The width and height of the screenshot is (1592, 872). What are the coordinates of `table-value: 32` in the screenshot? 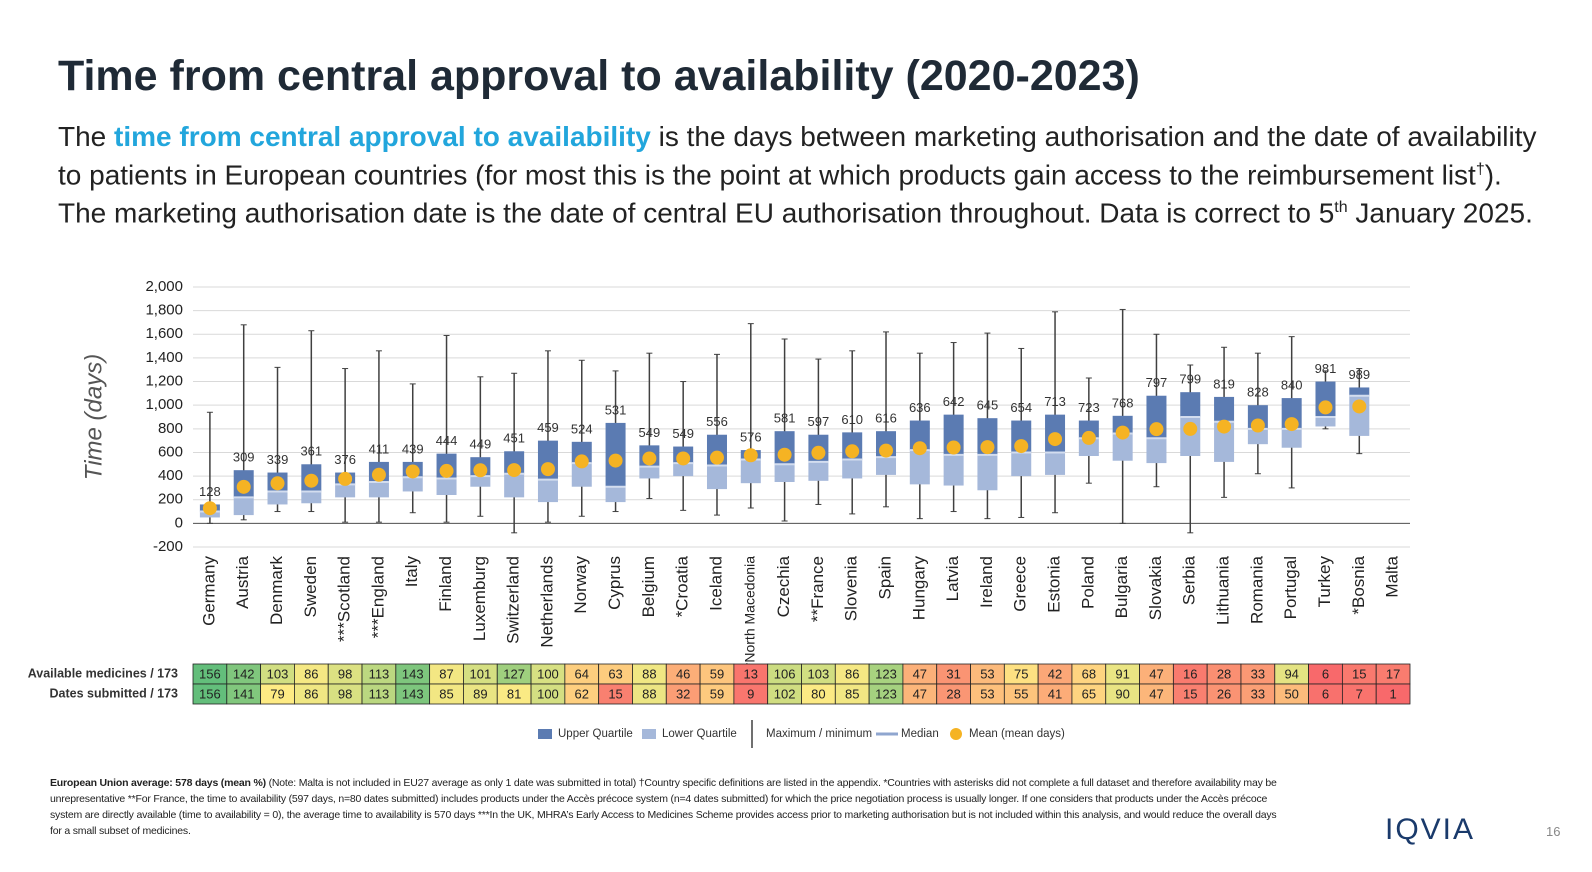 It's located at (683, 693).